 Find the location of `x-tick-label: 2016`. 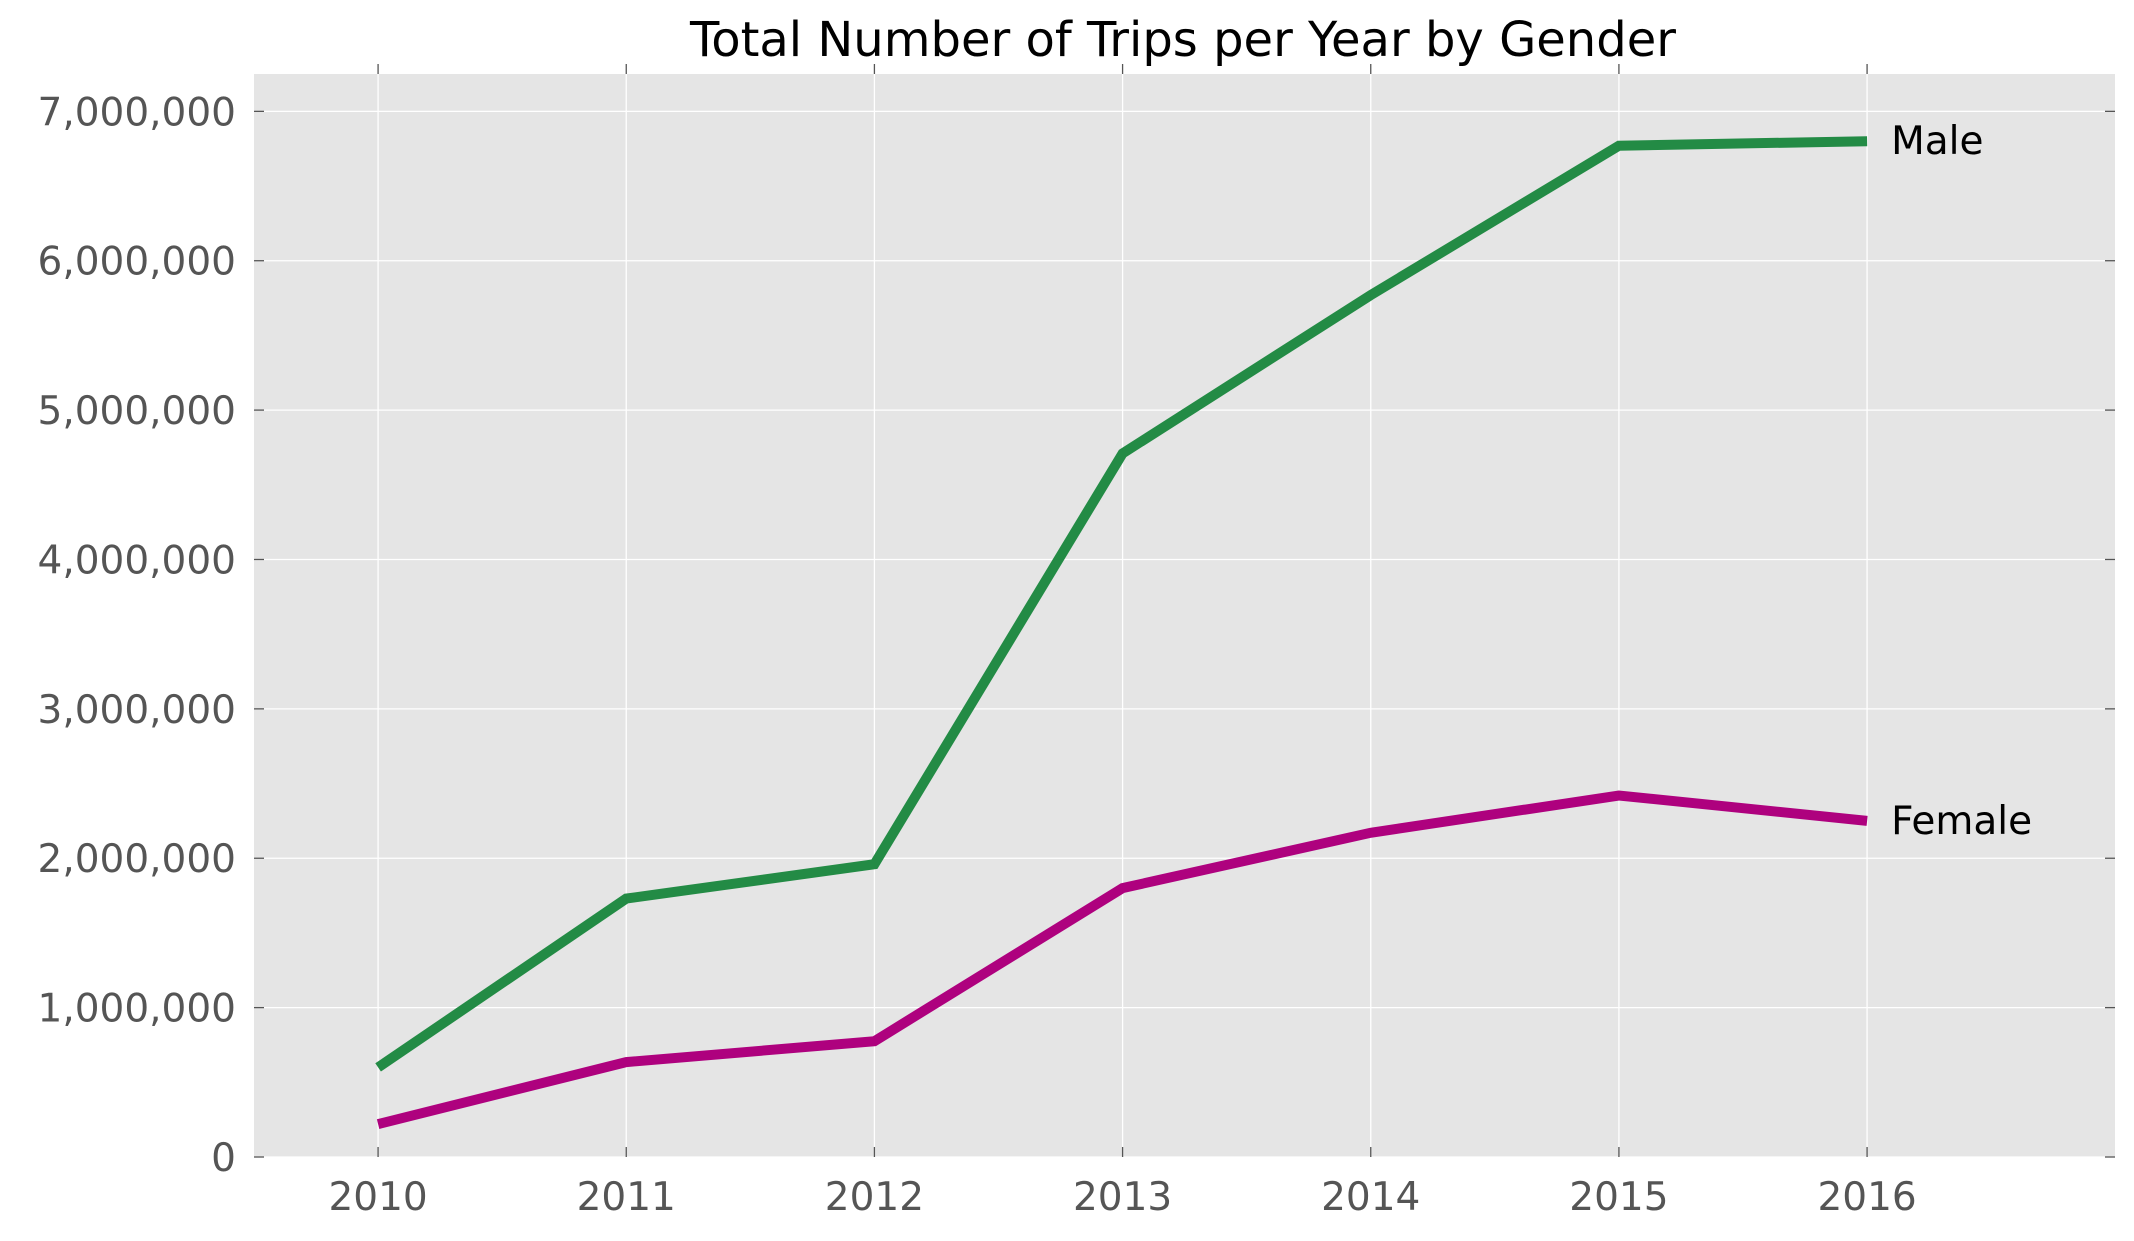

x-tick-label: 2016 is located at coordinates (1866, 1197).